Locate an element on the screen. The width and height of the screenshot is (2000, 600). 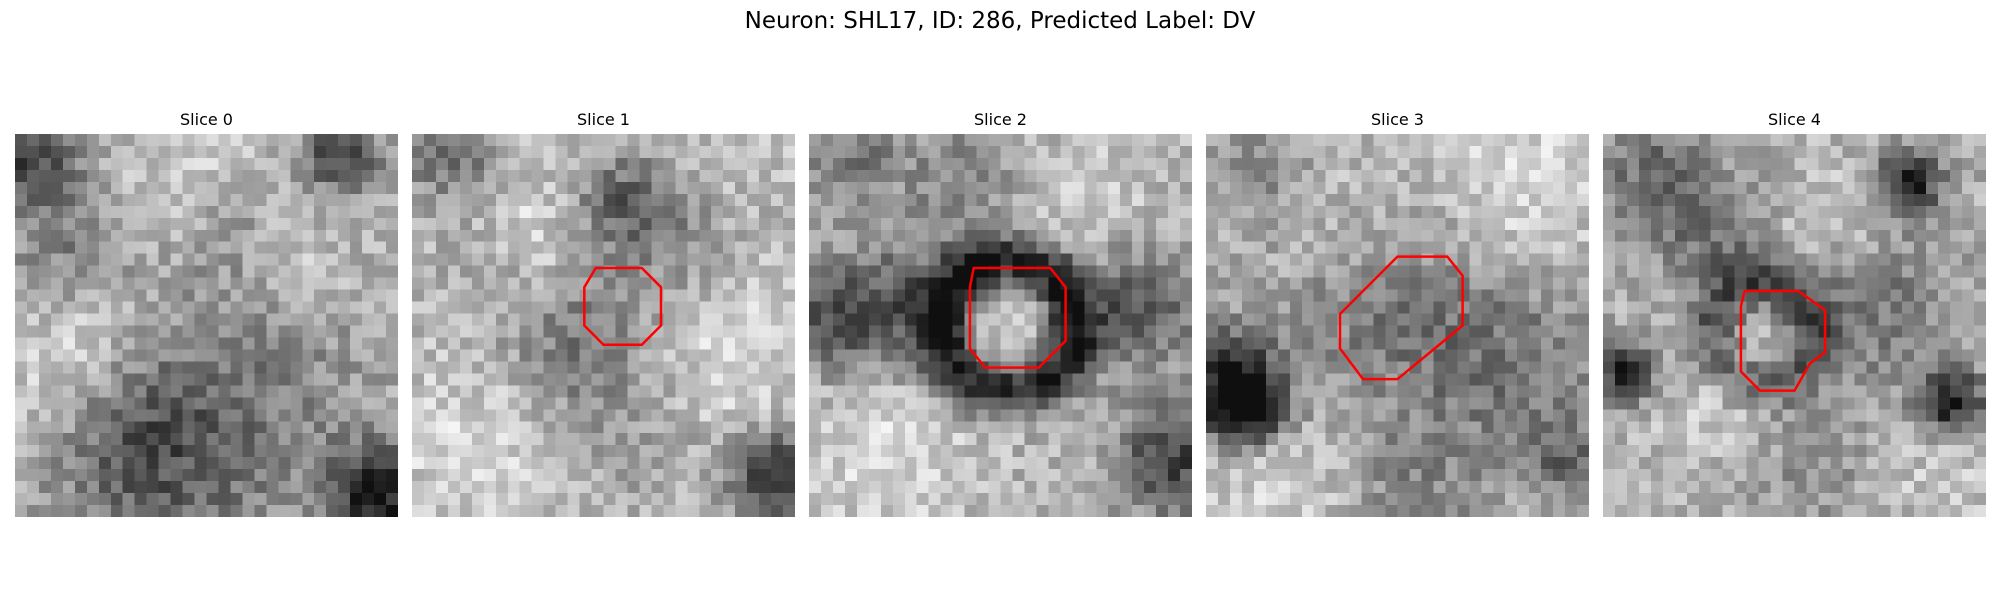
slice-panel-3: Slice 3 is located at coordinates (1397, 312).